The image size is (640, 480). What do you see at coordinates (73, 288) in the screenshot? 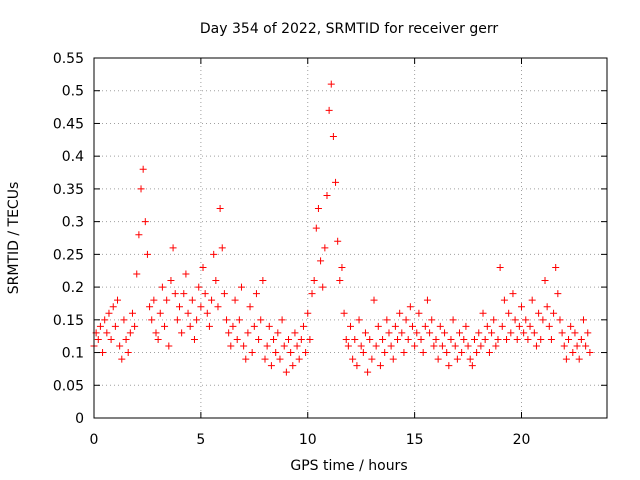
I see `y-tick-label: 0.2` at bounding box center [73, 288].